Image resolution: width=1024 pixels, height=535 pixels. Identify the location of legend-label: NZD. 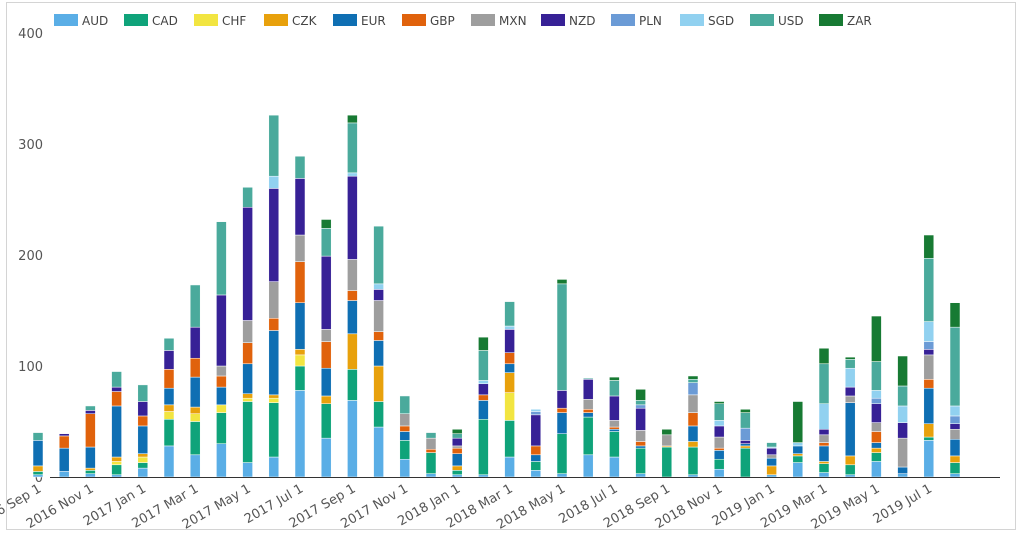
(582, 21).